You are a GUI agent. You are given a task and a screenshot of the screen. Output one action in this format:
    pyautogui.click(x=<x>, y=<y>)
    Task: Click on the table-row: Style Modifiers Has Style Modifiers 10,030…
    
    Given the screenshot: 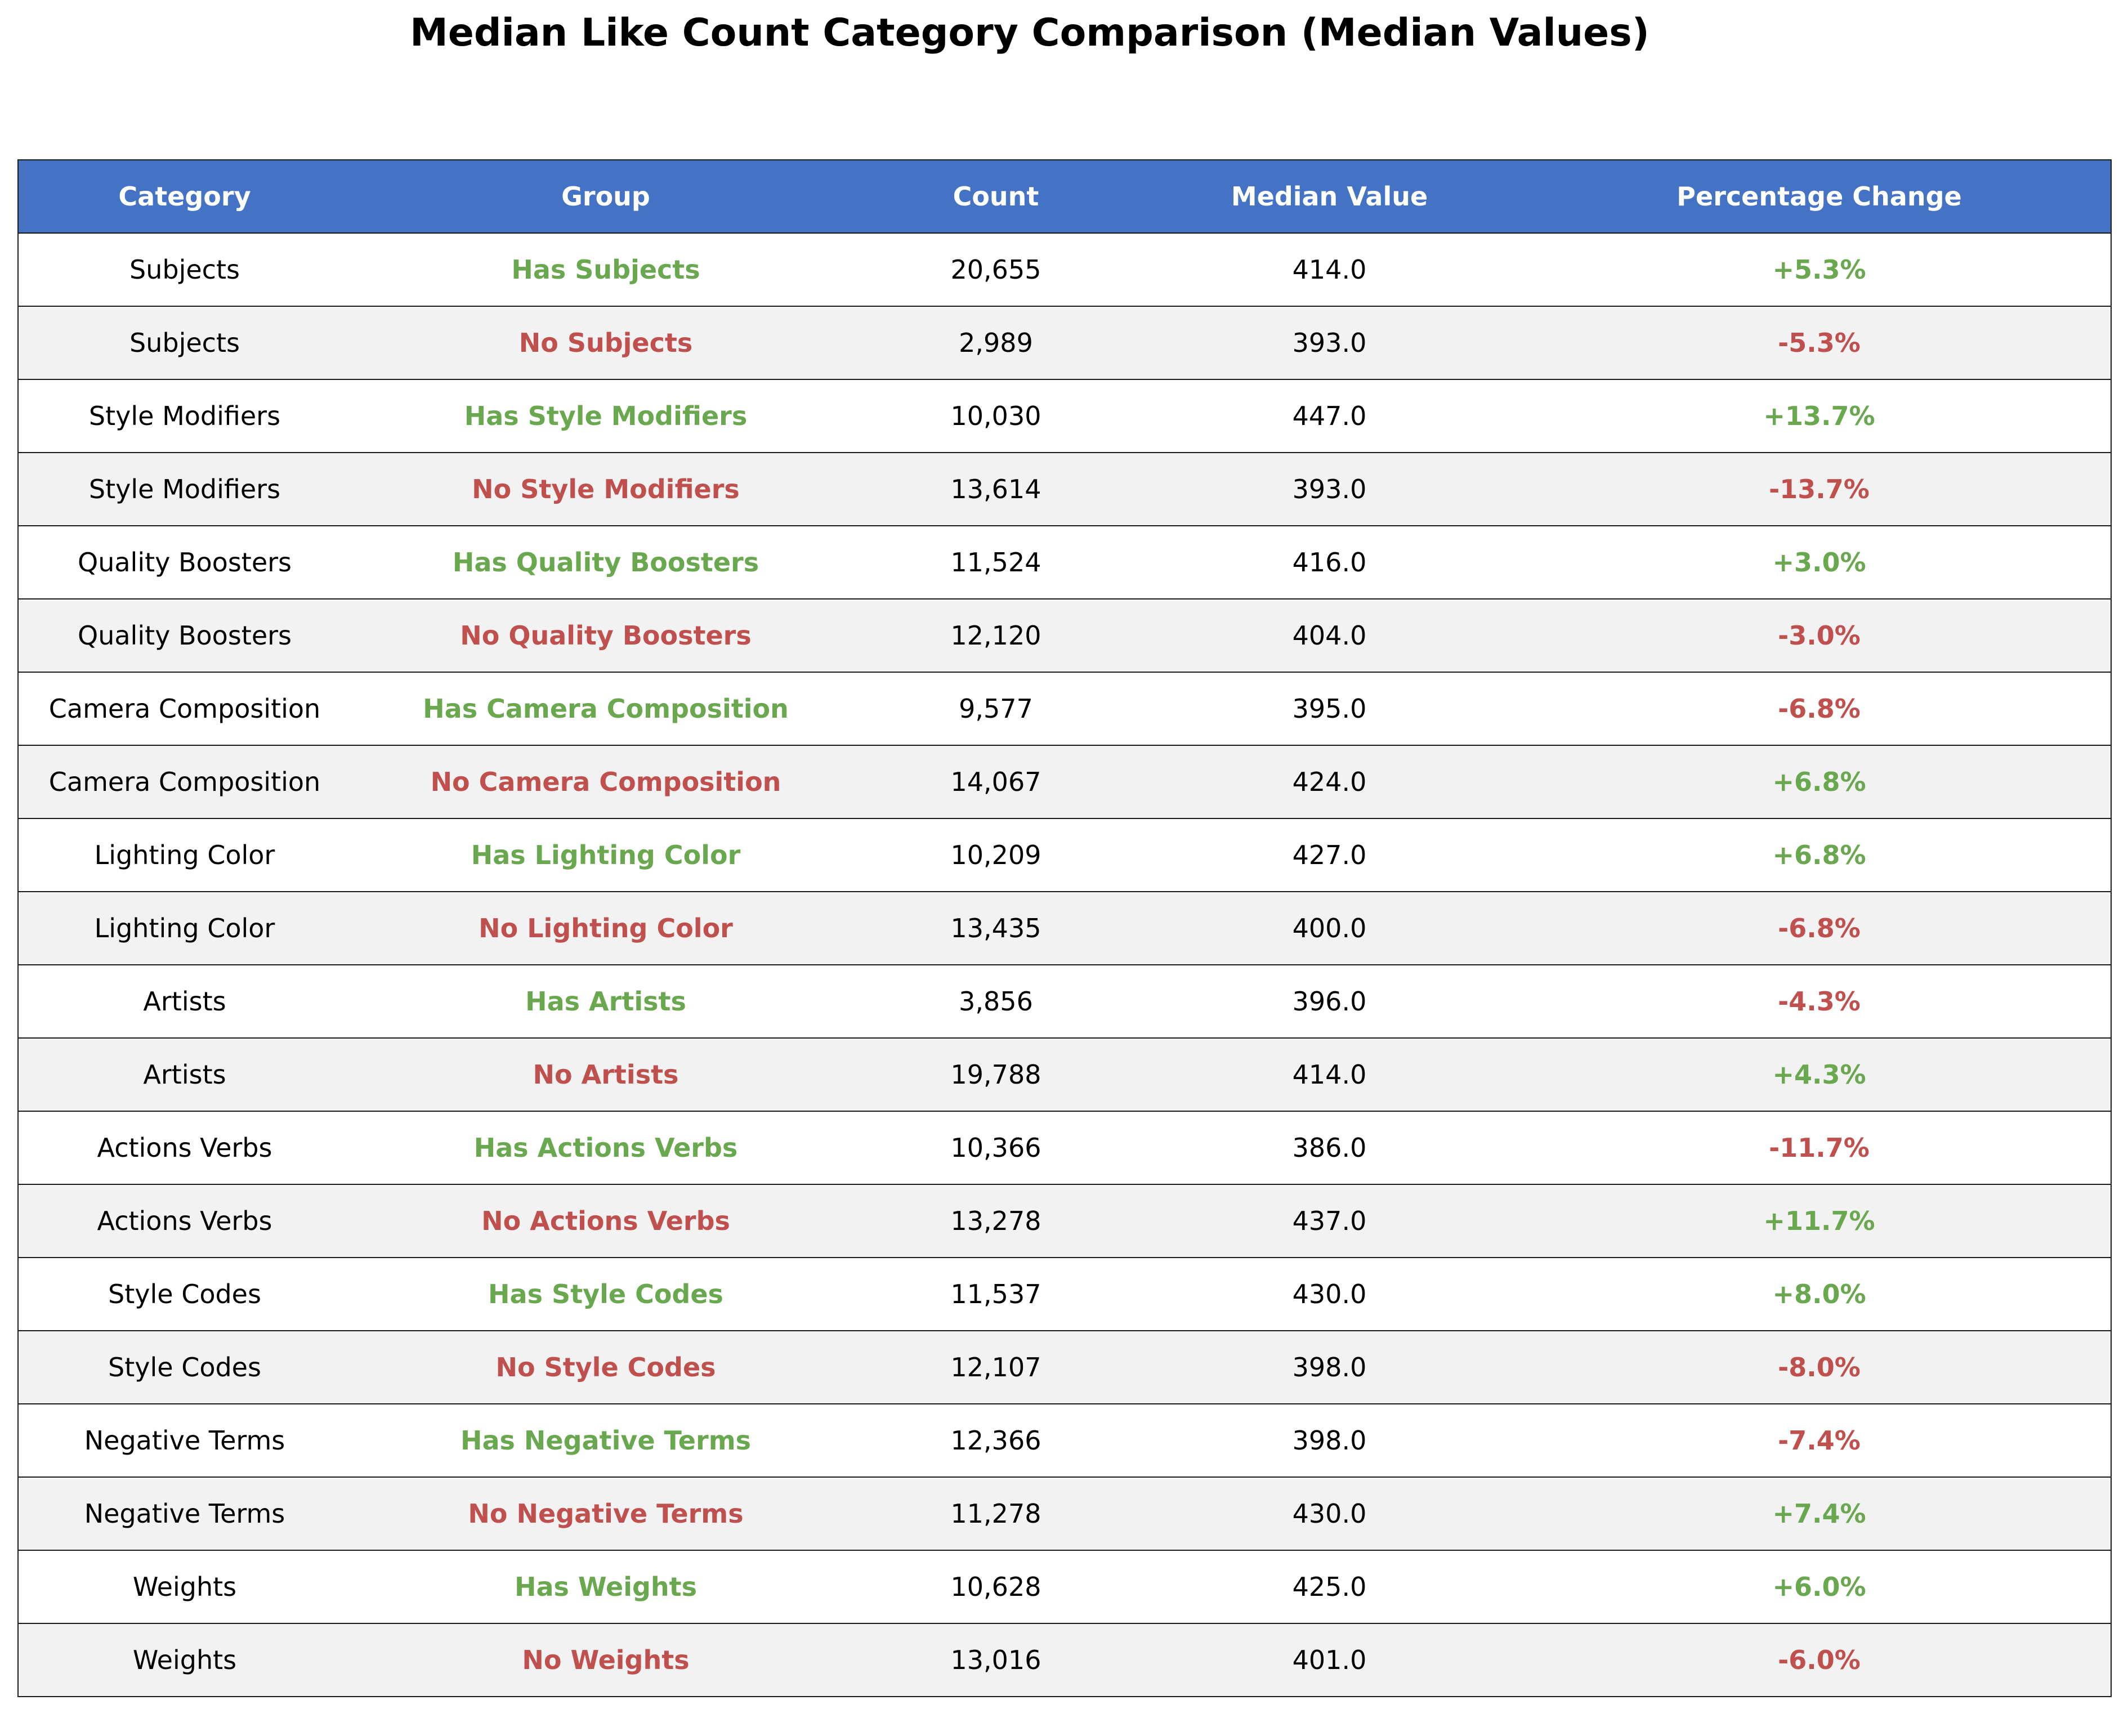 What is the action you would take?
    pyautogui.click(x=1064, y=416)
    